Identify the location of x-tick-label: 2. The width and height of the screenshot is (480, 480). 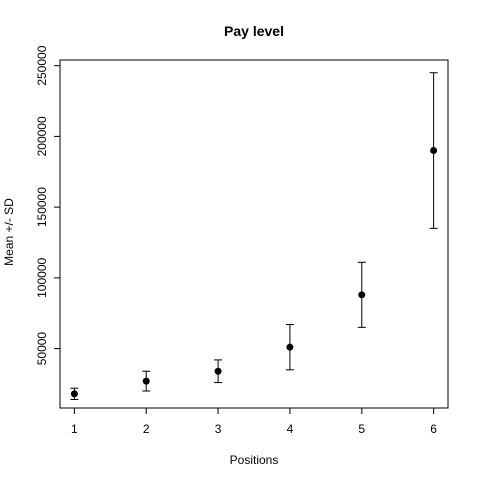
(146, 429).